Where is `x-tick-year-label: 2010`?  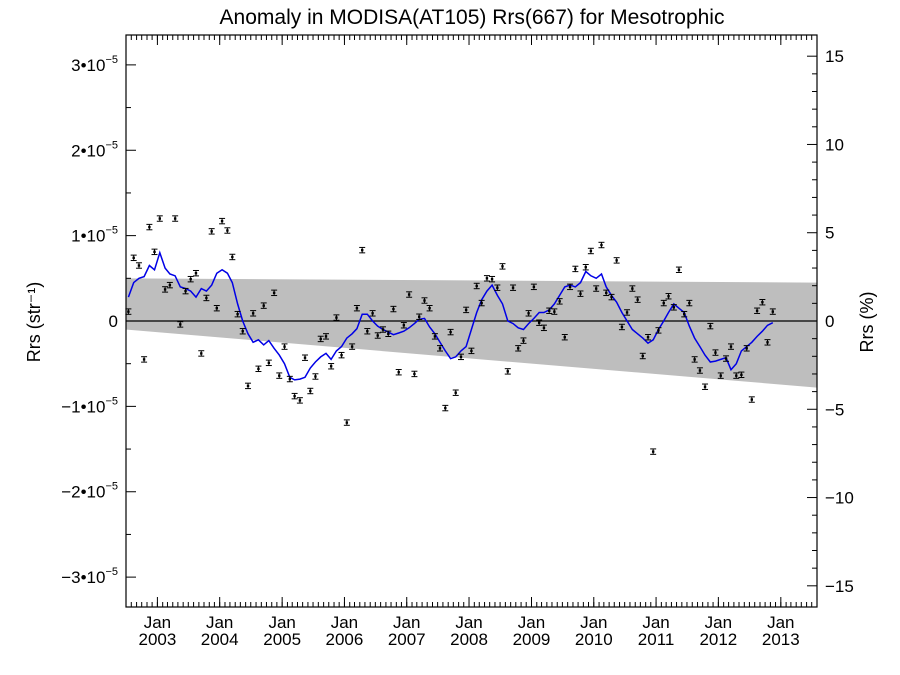 x-tick-year-label: 2010 is located at coordinates (594, 639).